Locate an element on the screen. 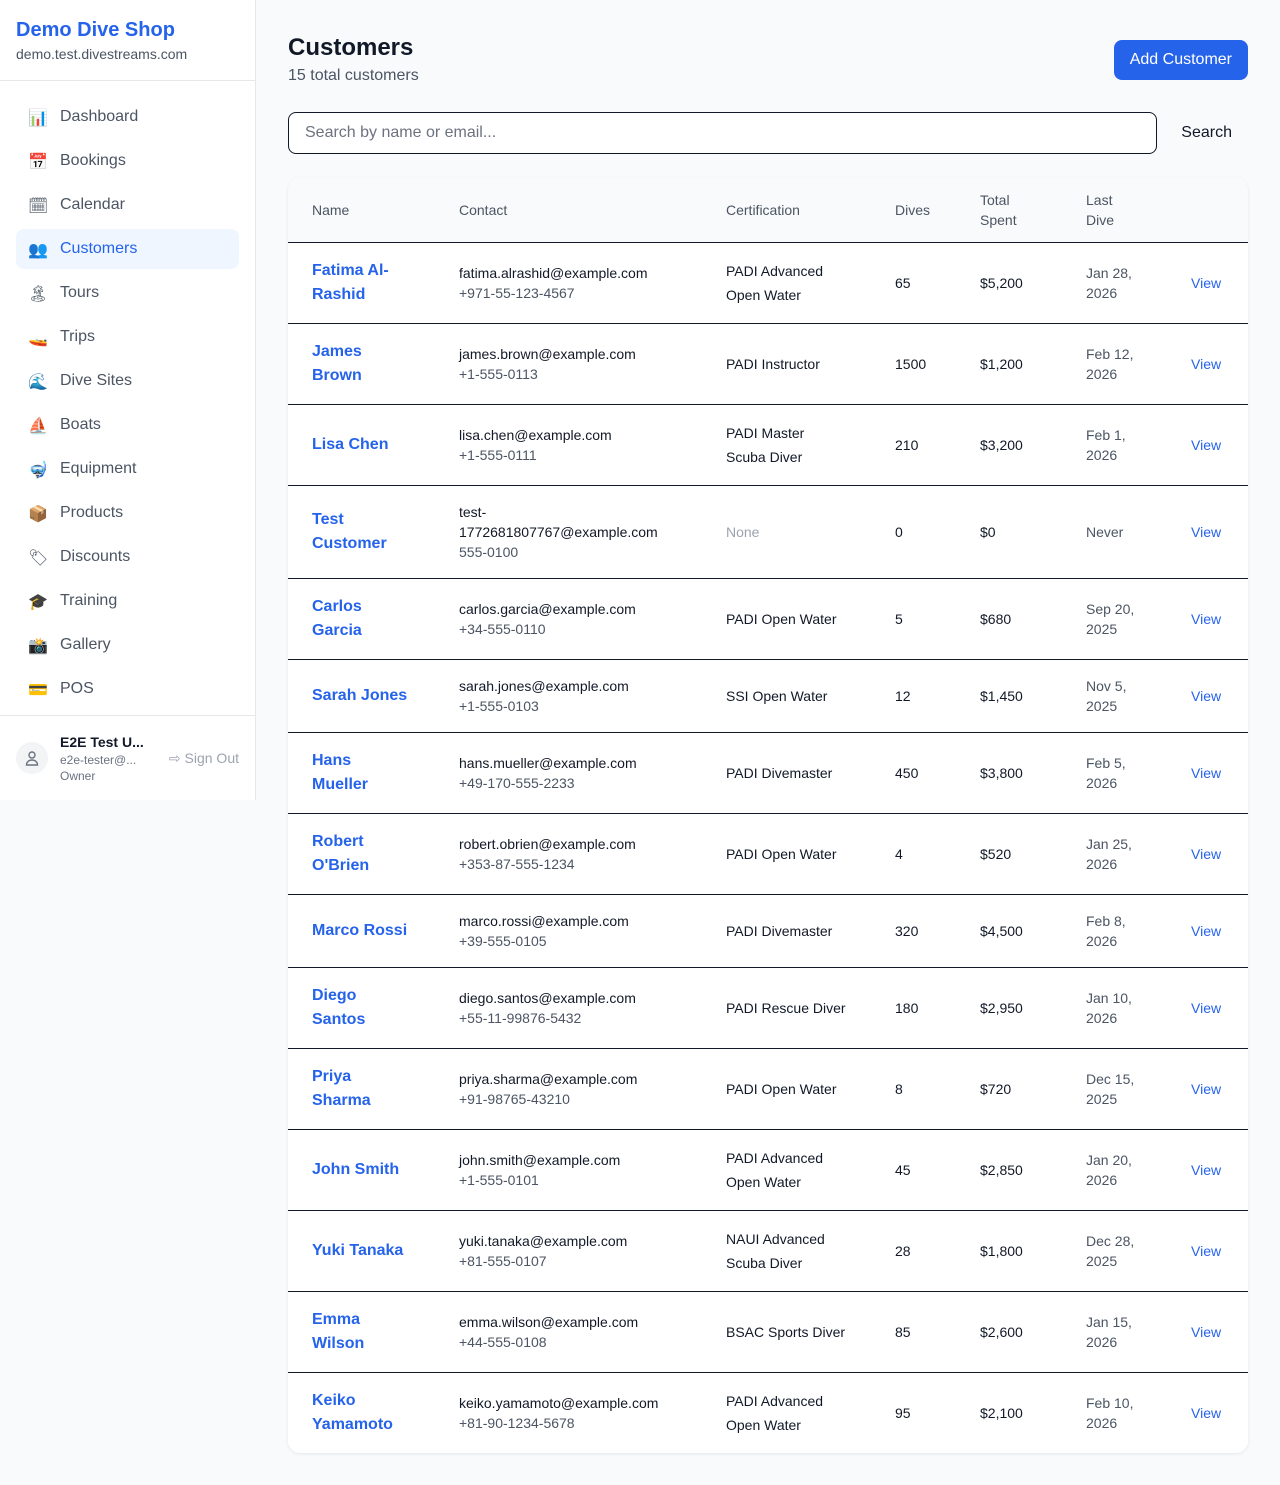  sidebar-item-label: Gallery is located at coordinates (85, 644).